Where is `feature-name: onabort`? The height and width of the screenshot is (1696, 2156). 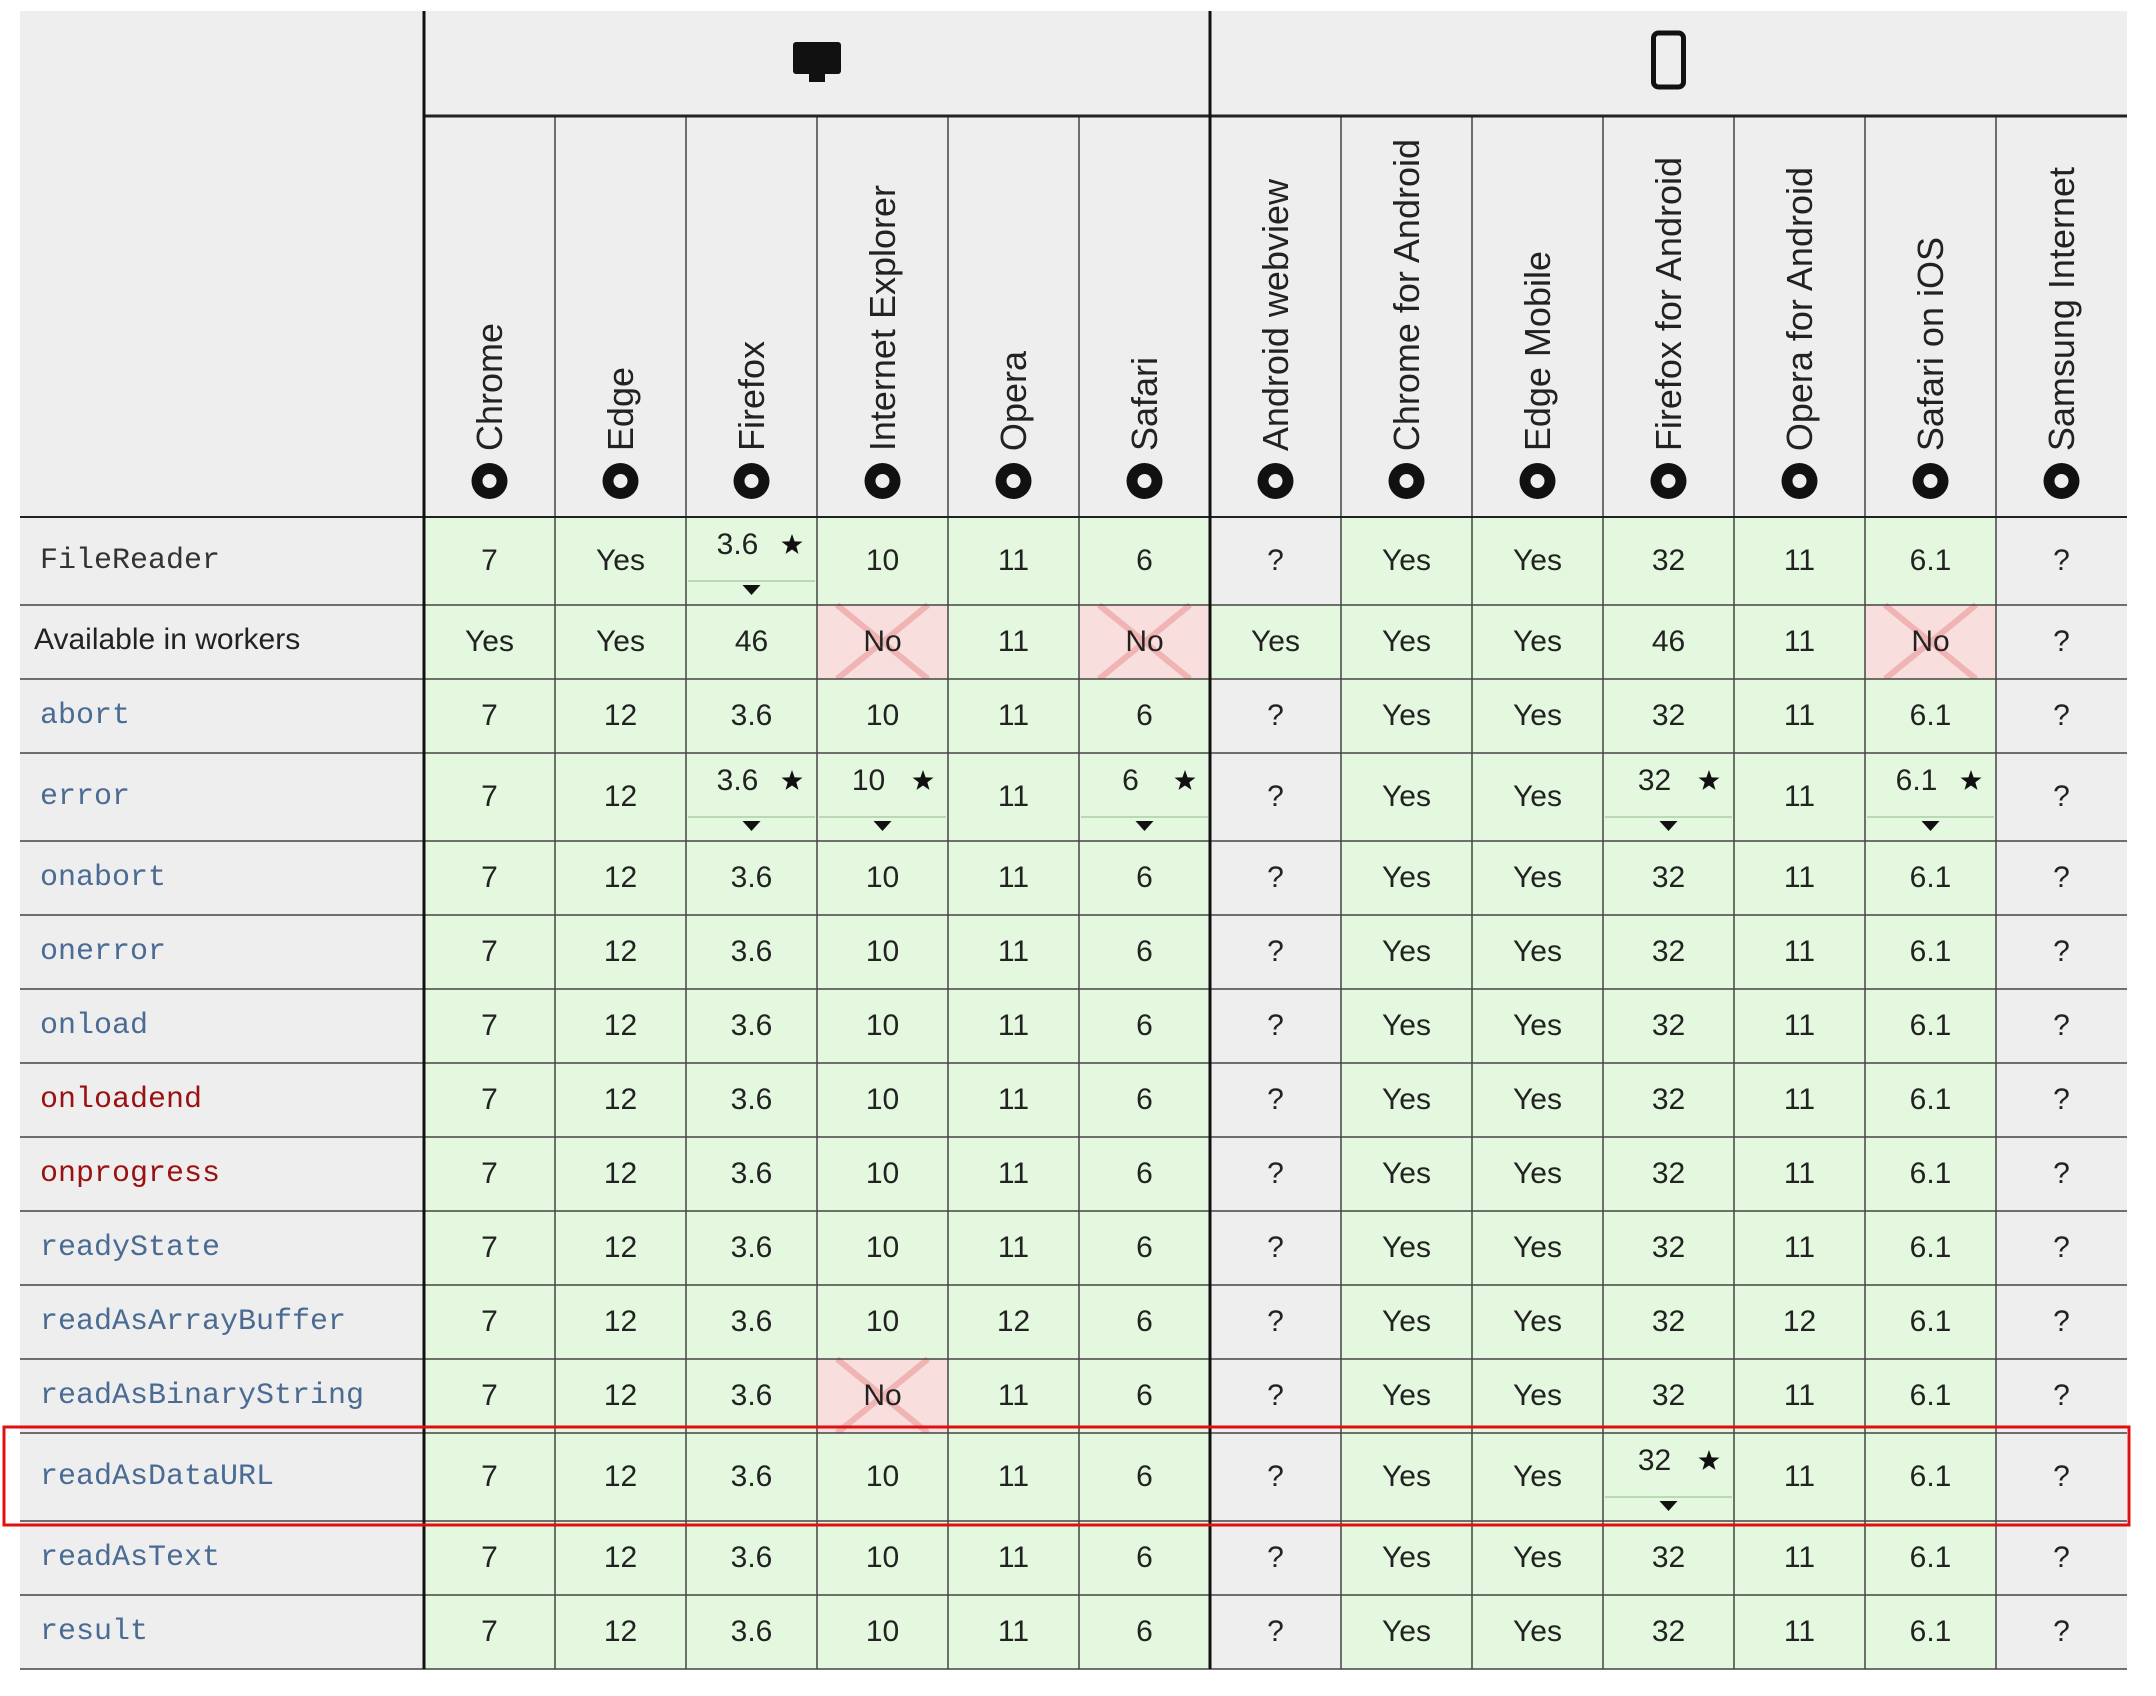 feature-name: onabort is located at coordinates (103, 878).